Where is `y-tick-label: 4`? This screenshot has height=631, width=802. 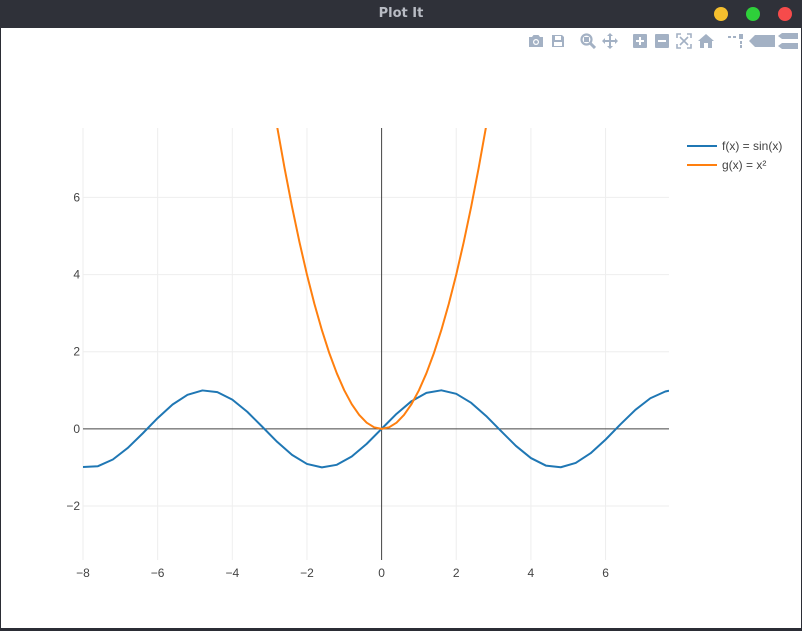 y-tick-label: 4 is located at coordinates (76, 275).